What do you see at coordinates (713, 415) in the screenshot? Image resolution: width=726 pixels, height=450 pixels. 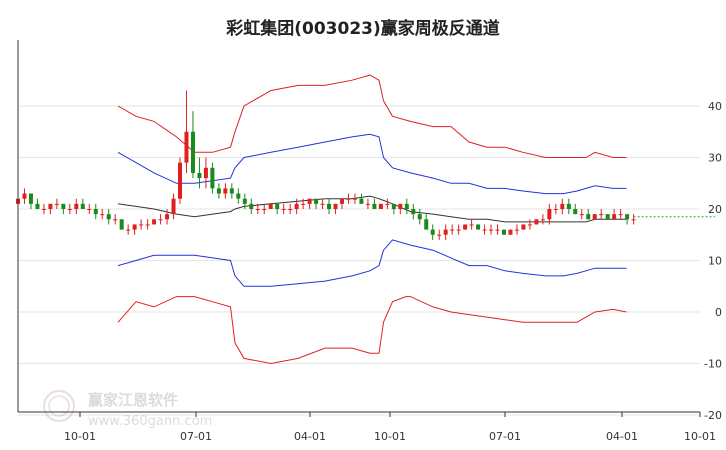 I see `y-tick-label: -20` at bounding box center [713, 415].